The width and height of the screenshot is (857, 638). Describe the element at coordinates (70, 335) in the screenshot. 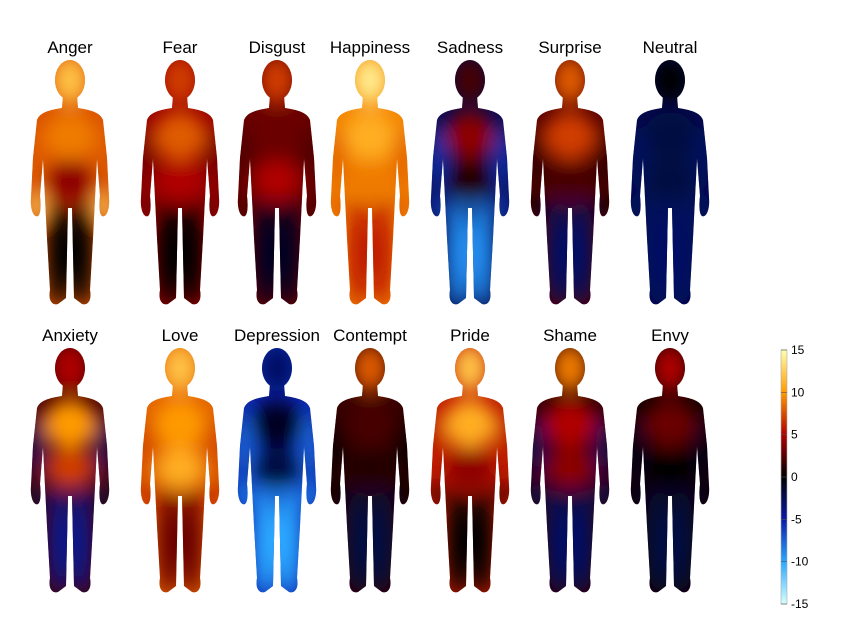

I see `panel-title: Anxiety` at that location.